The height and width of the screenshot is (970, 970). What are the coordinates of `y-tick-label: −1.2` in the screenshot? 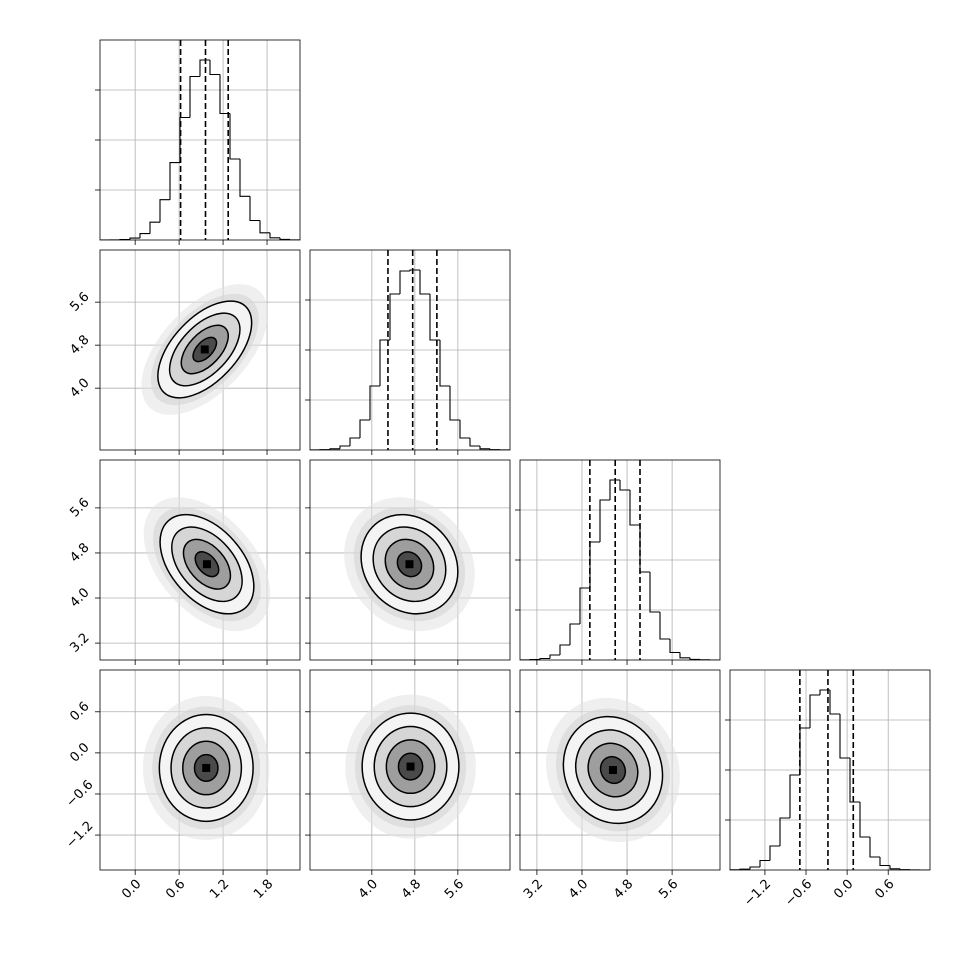 It's located at (80, 835).